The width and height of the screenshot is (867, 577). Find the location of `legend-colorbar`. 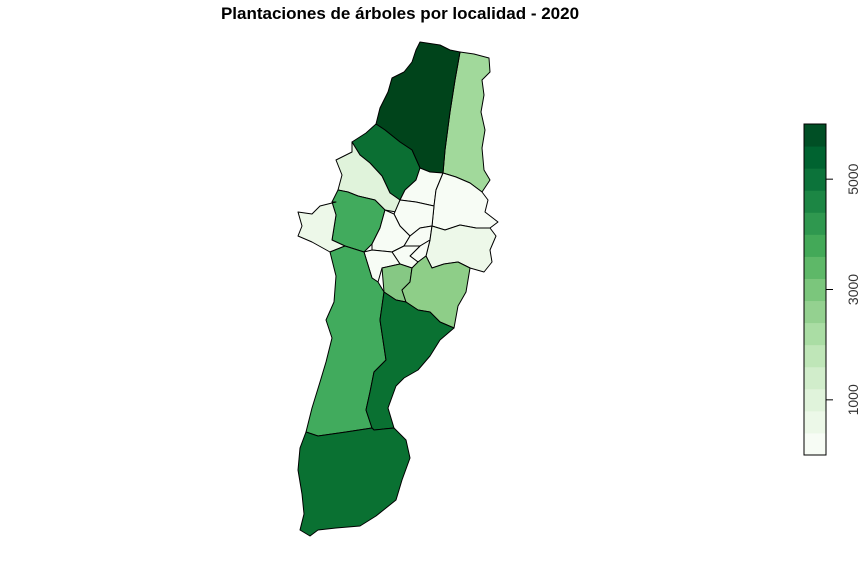

legend-colorbar is located at coordinates (815, 290).